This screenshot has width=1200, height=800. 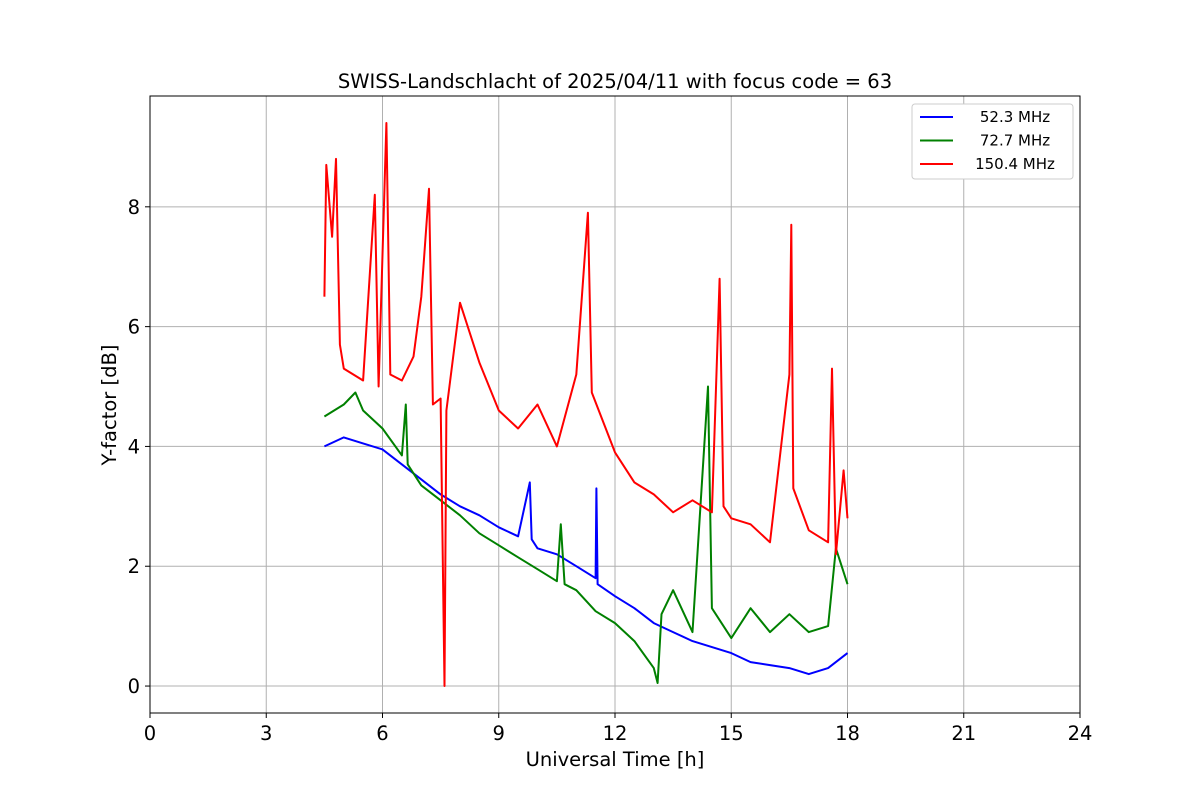 What do you see at coordinates (1015, 164) in the screenshot?
I see `legend-label: 150.4 MHz` at bounding box center [1015, 164].